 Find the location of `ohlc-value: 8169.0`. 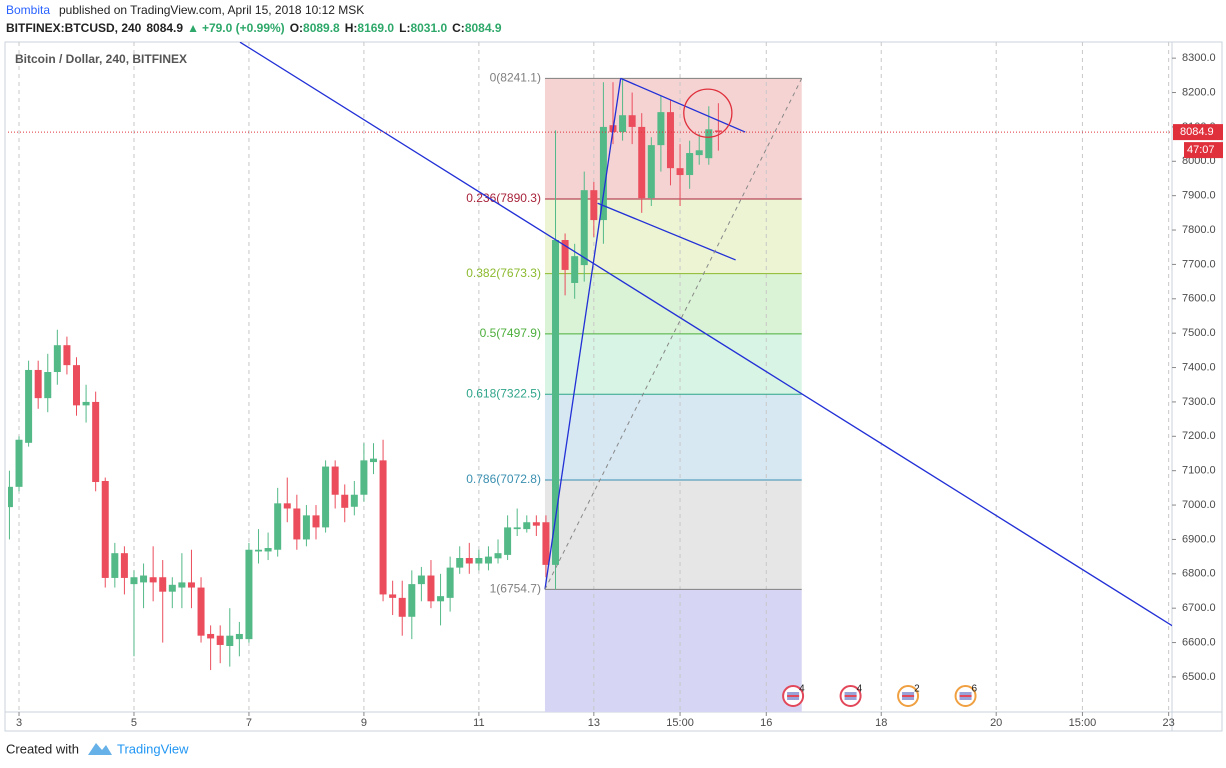

ohlc-value: 8169.0 is located at coordinates (375, 28).